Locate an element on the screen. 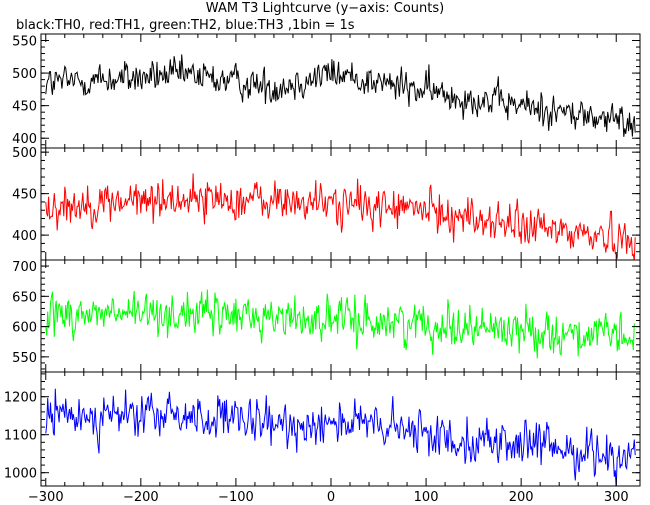 This screenshot has height=505, width=650. x-tick-label: 0 is located at coordinates (331, 497).